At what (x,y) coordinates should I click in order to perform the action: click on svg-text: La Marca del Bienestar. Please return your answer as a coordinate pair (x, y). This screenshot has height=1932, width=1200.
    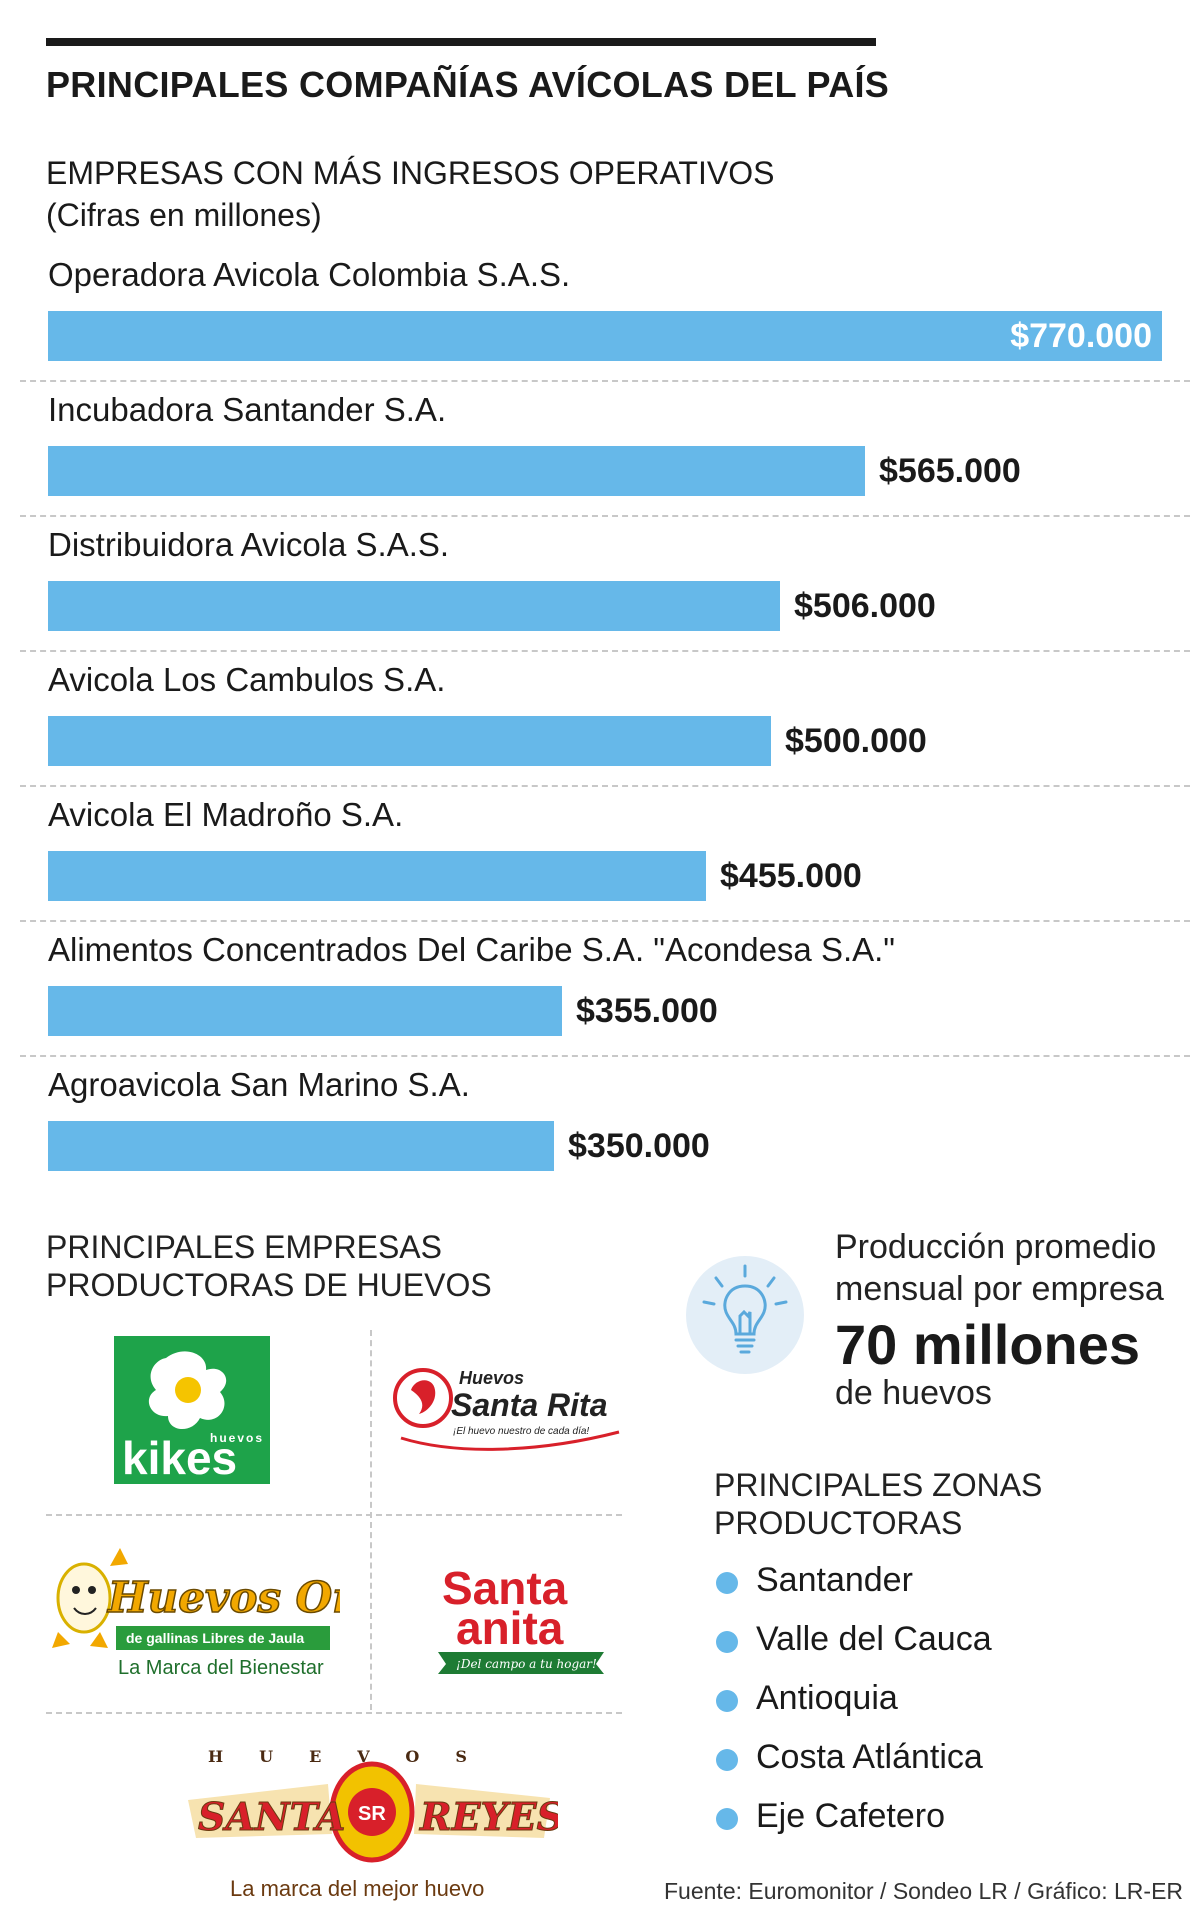
    Looking at the image, I should click on (221, 1668).